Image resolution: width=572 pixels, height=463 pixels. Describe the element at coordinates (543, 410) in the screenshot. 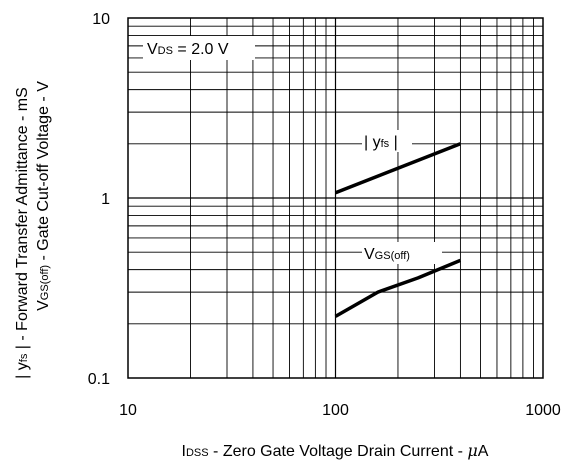

I see `x-tick-label: 1000` at that location.